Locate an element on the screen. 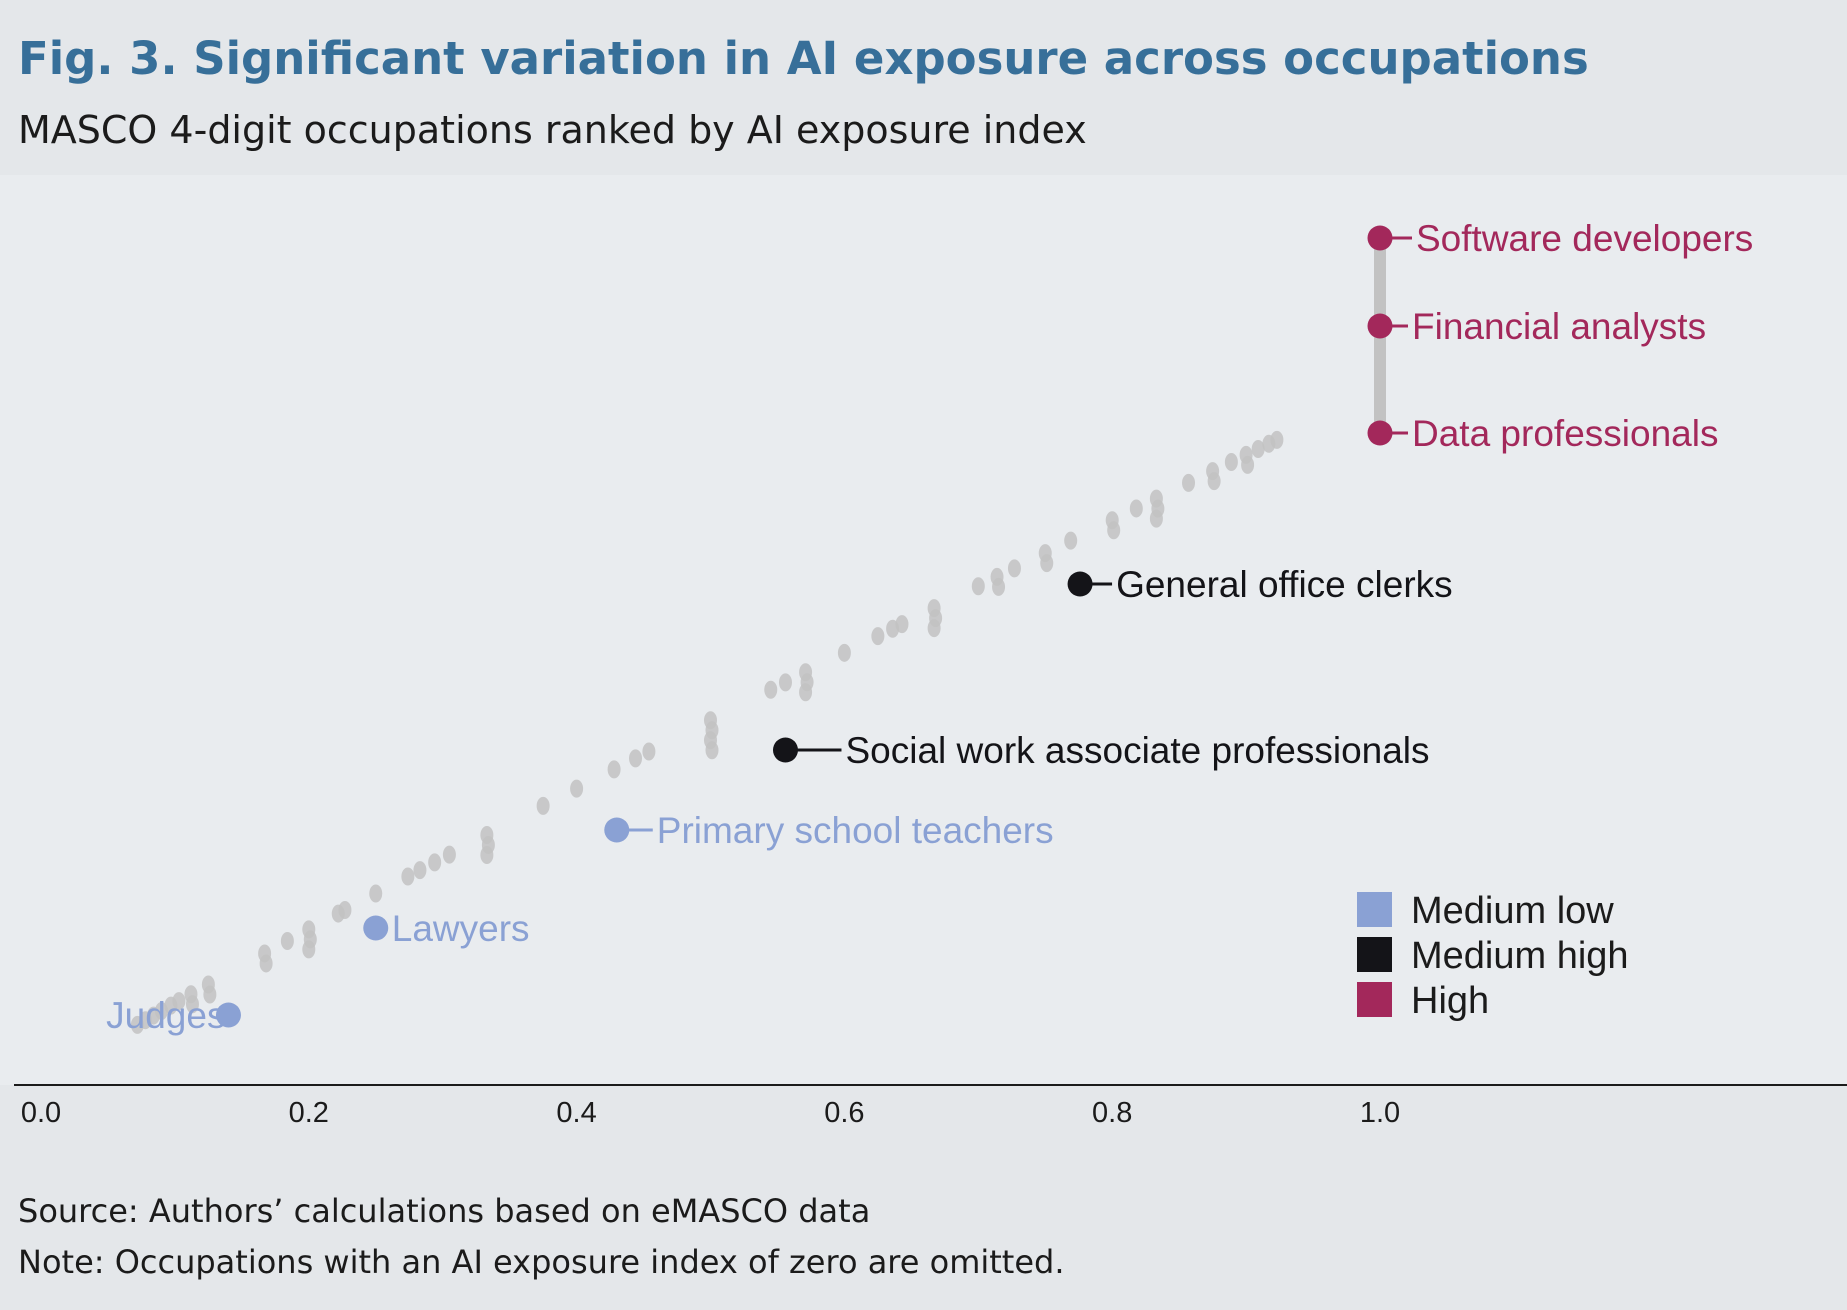  social-work-associate-professionals-label: Social work associate professionals is located at coordinates (1137, 750).